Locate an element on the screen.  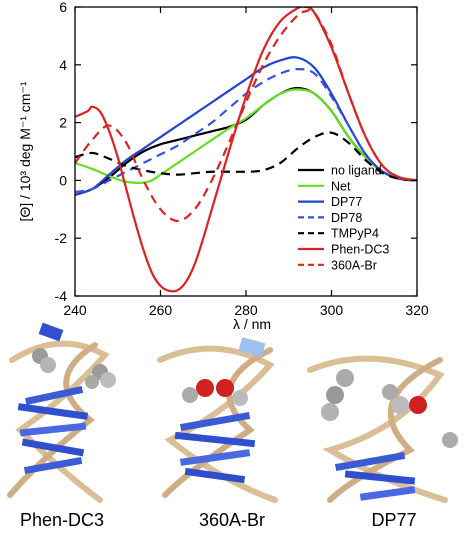
structure-label: DP77 is located at coordinates (393, 520).